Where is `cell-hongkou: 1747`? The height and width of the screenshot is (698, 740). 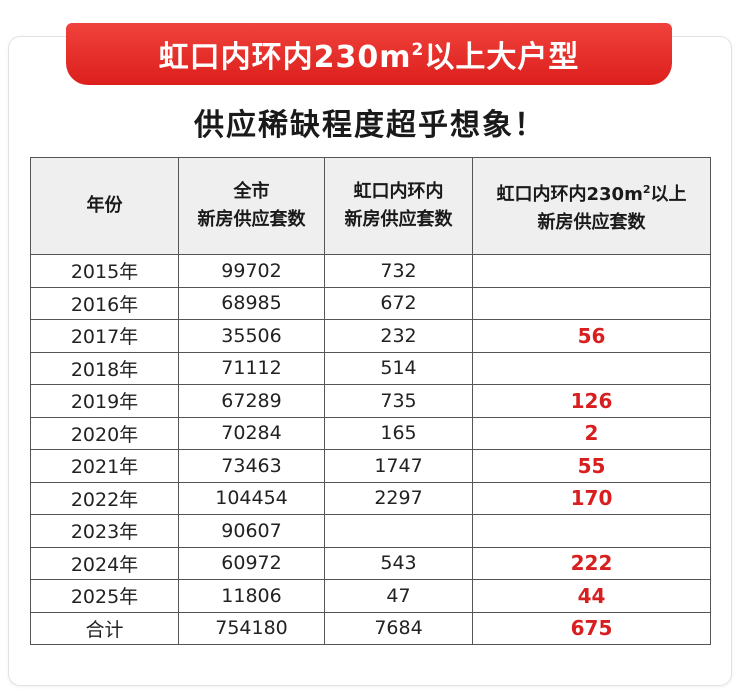
cell-hongkou: 1747 is located at coordinates (398, 466).